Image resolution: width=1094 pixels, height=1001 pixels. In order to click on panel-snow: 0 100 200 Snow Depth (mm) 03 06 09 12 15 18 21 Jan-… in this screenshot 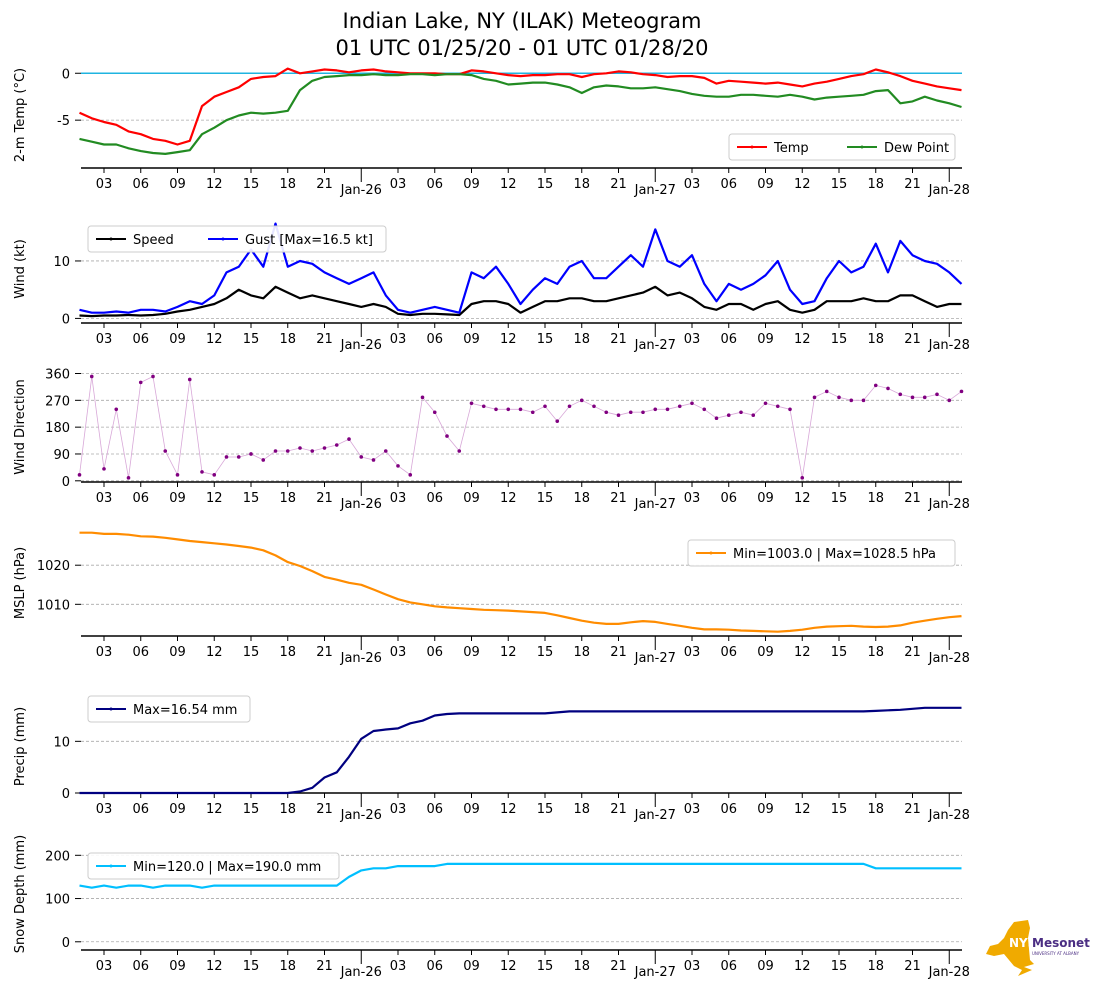, I will do `click(491, 907)`.